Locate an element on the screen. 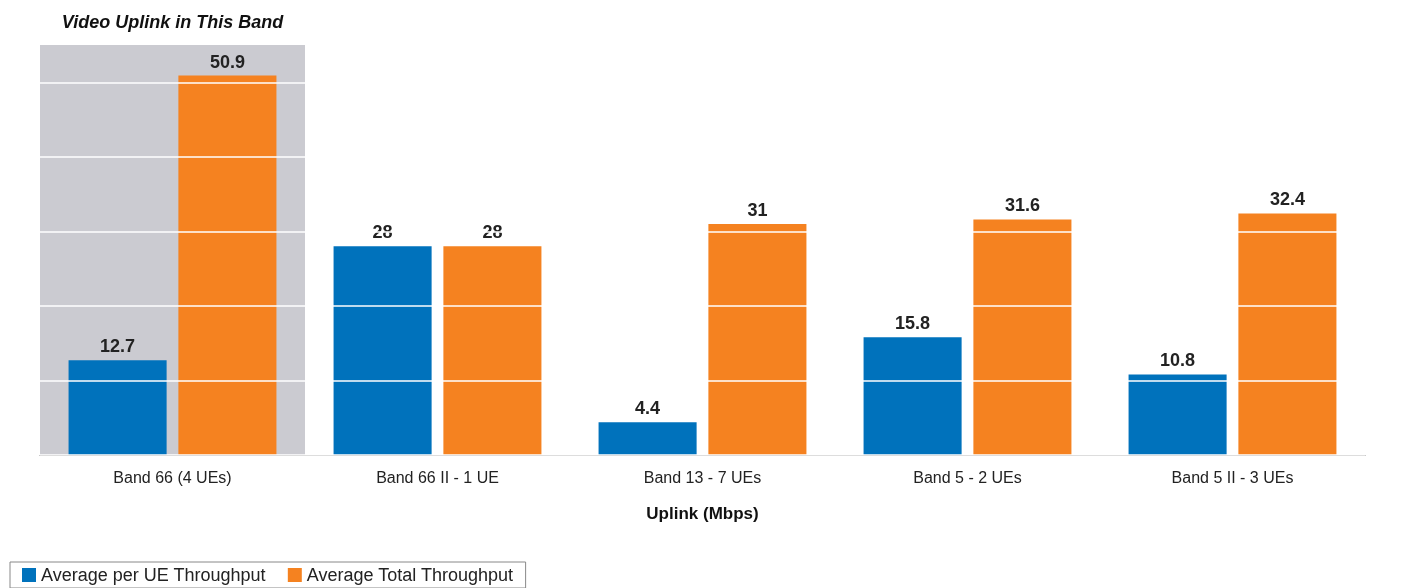 Image resolution: width=1420 pixels, height=588 pixels. data-label: 50.9 is located at coordinates (227, 61).